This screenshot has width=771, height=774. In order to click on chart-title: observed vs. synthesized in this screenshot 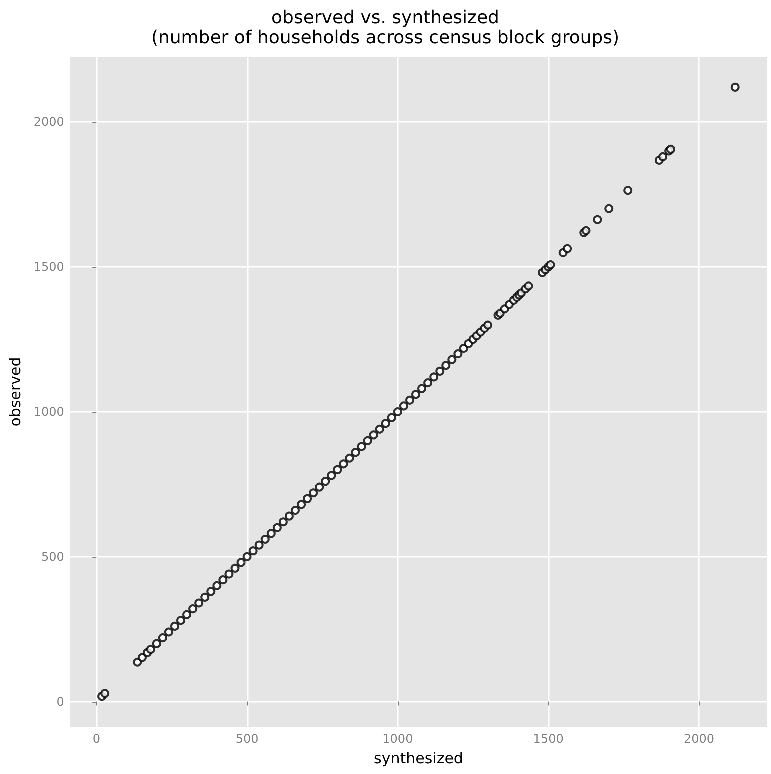, I will do `click(386, 18)`.